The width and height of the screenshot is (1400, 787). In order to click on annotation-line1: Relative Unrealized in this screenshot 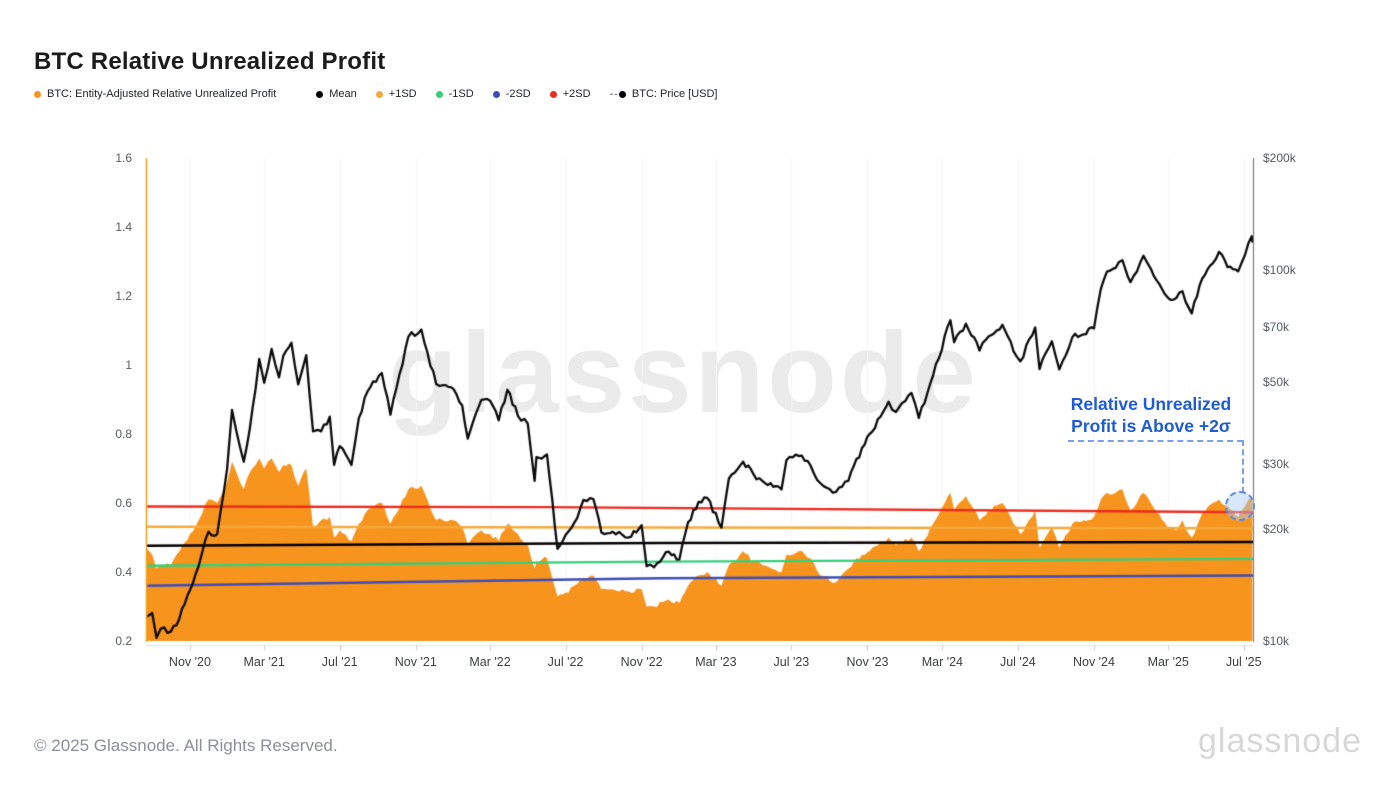, I will do `click(1151, 404)`.